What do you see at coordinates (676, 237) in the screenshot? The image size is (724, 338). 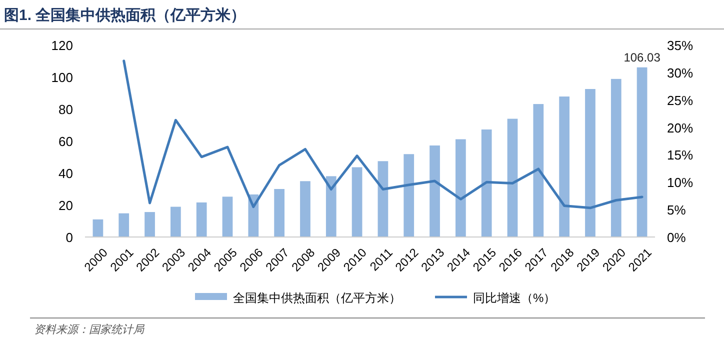 I see `y2-tick-label: 0%` at bounding box center [676, 237].